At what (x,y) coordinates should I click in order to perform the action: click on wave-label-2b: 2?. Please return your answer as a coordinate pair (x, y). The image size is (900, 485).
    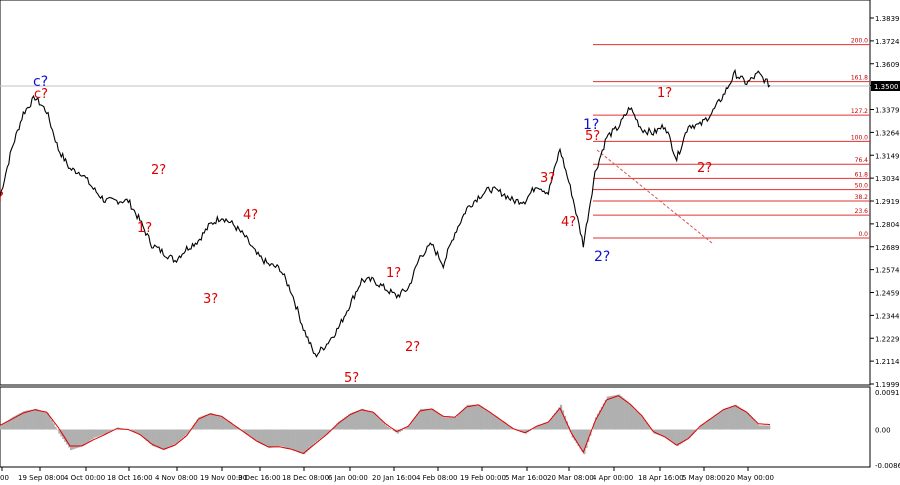
    Looking at the image, I should click on (412, 347).